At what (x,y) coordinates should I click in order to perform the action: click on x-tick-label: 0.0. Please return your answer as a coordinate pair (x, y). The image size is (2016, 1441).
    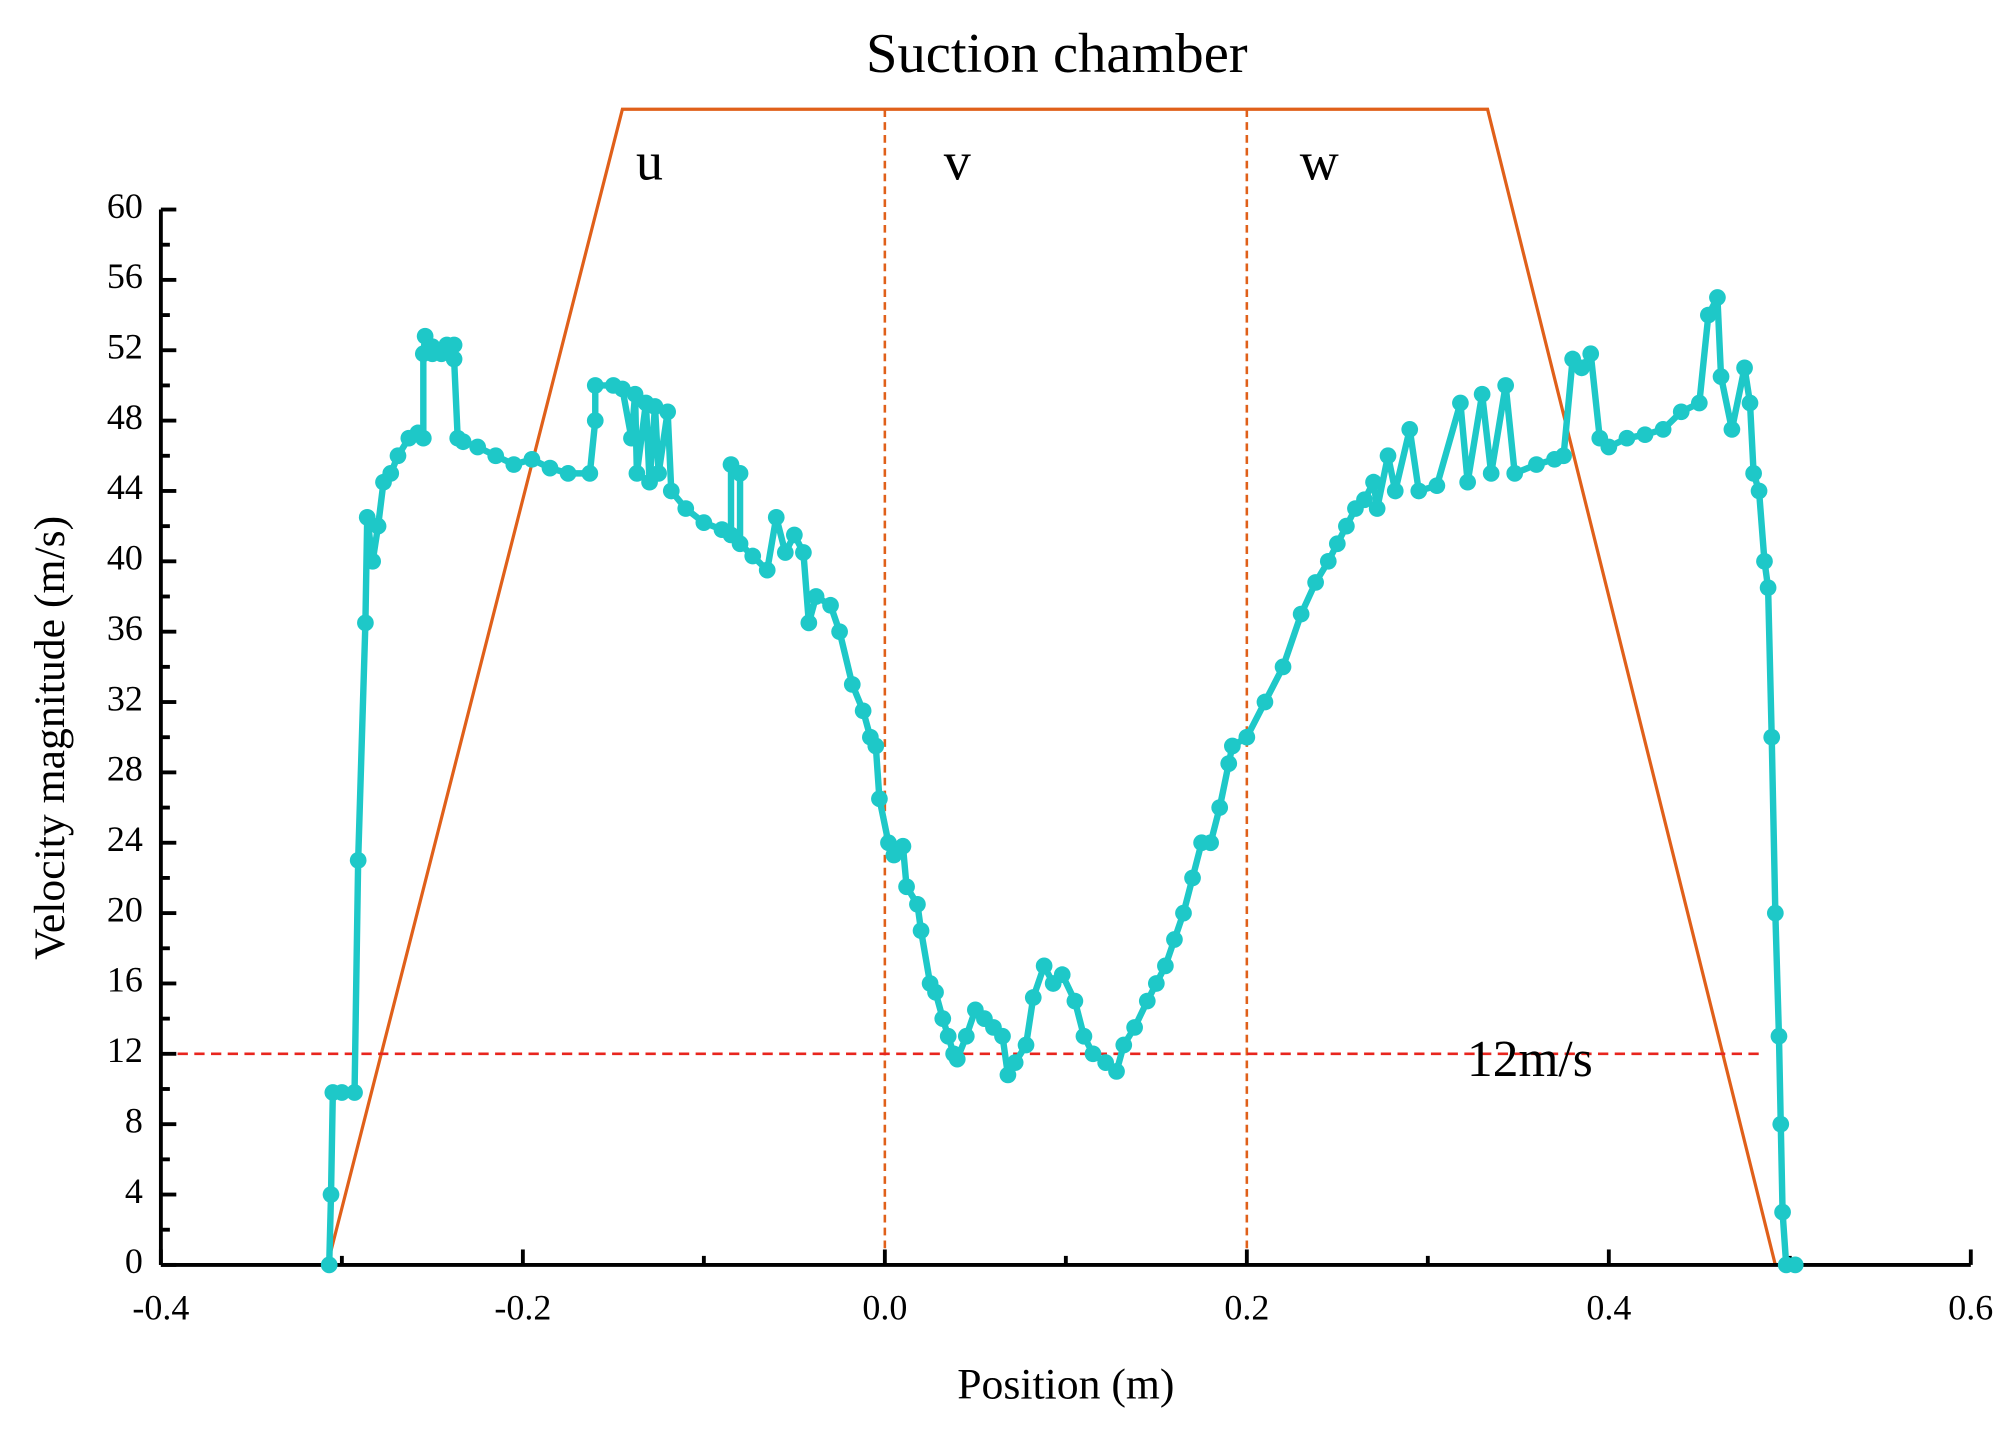
    Looking at the image, I should click on (884, 1307).